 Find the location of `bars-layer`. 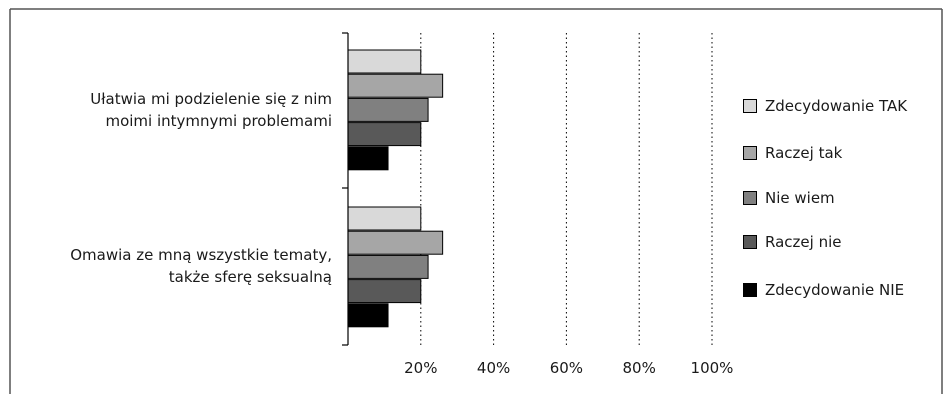

bars-layer is located at coordinates (395, 188).